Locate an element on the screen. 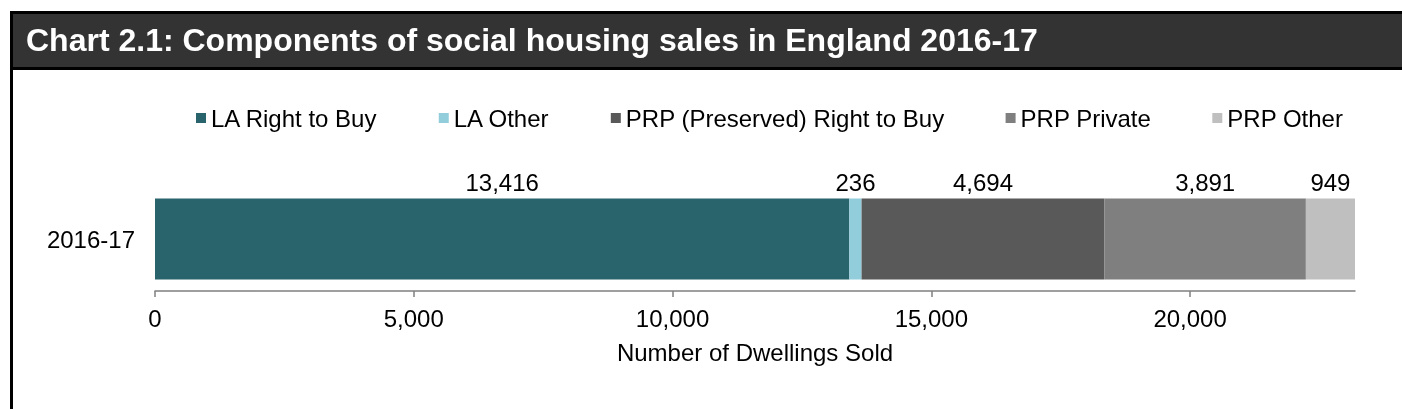 The height and width of the screenshot is (409, 1402). data-label: 949 is located at coordinates (1330, 182).